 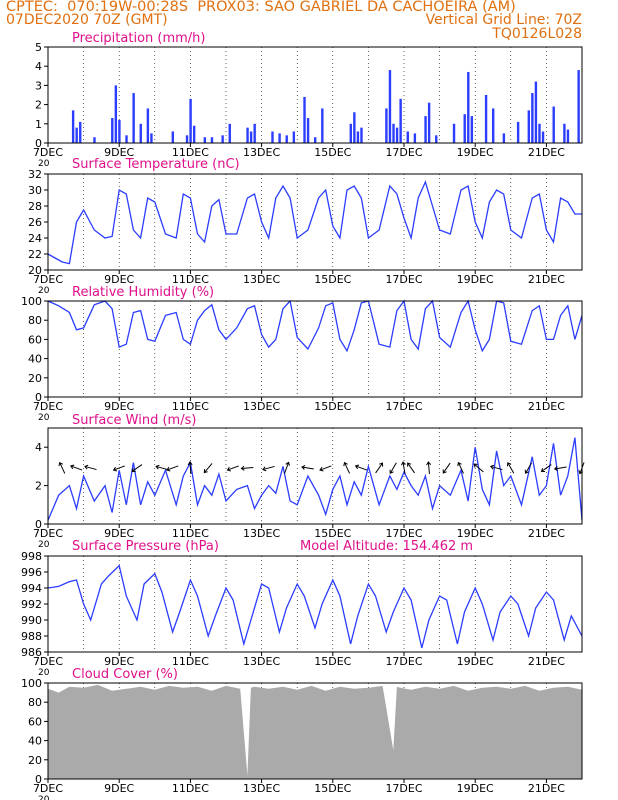 I want to click on y-tick-label: 986, so click(x=31, y=652).